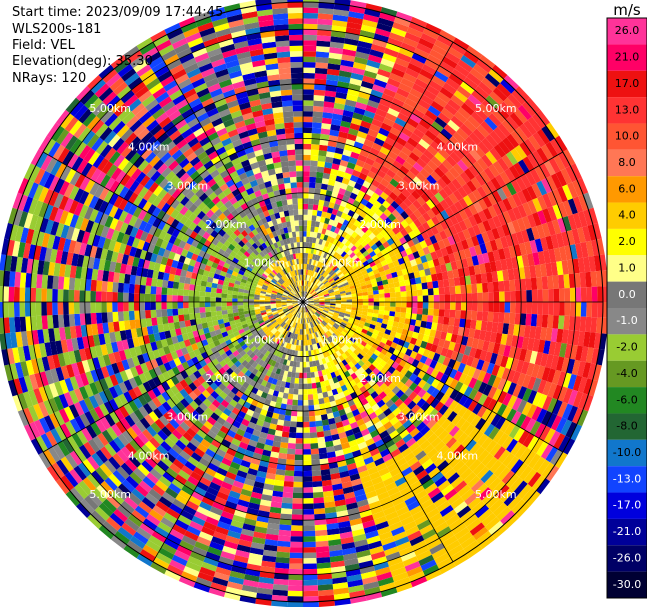  I want to click on range-label-1km-az225: 1.00km, so click(265, 340).